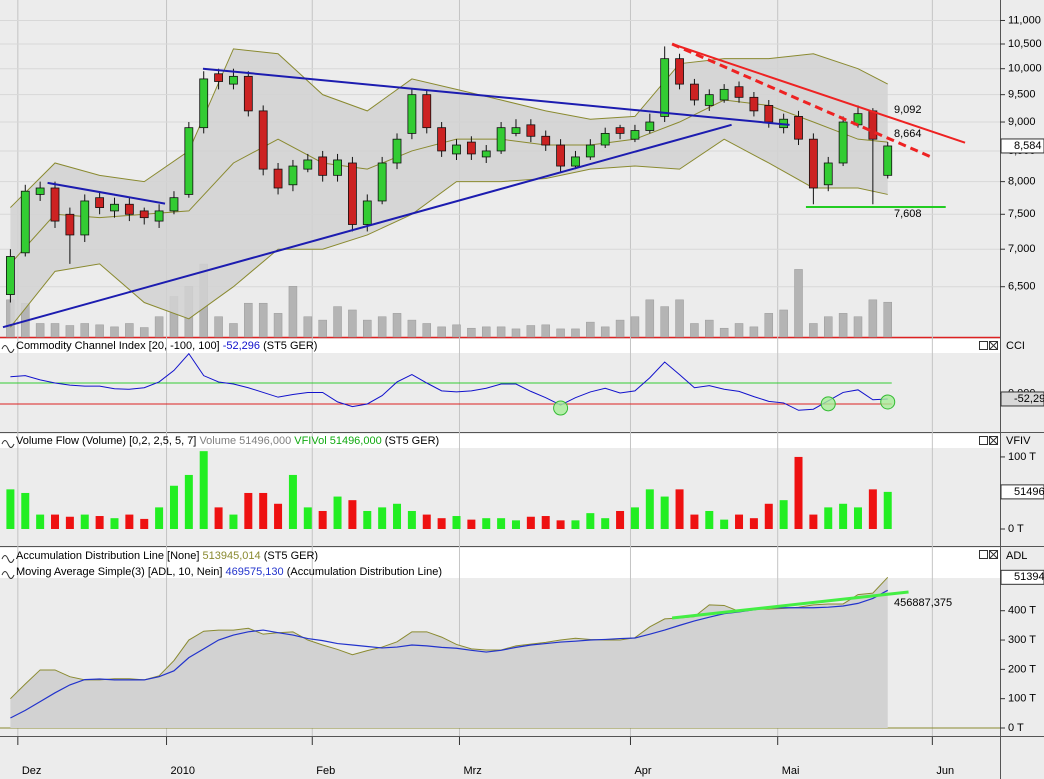  I want to click on y-tick-label: 9,000, so click(1022, 122).